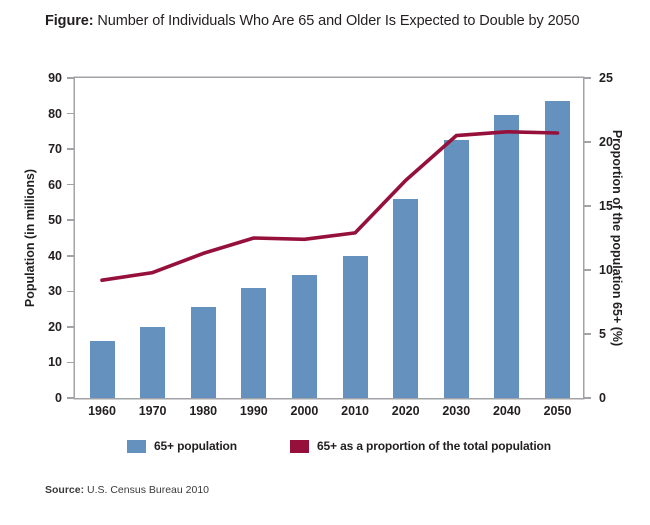  I want to click on left-axis-tick-label: 30, so click(55, 291).